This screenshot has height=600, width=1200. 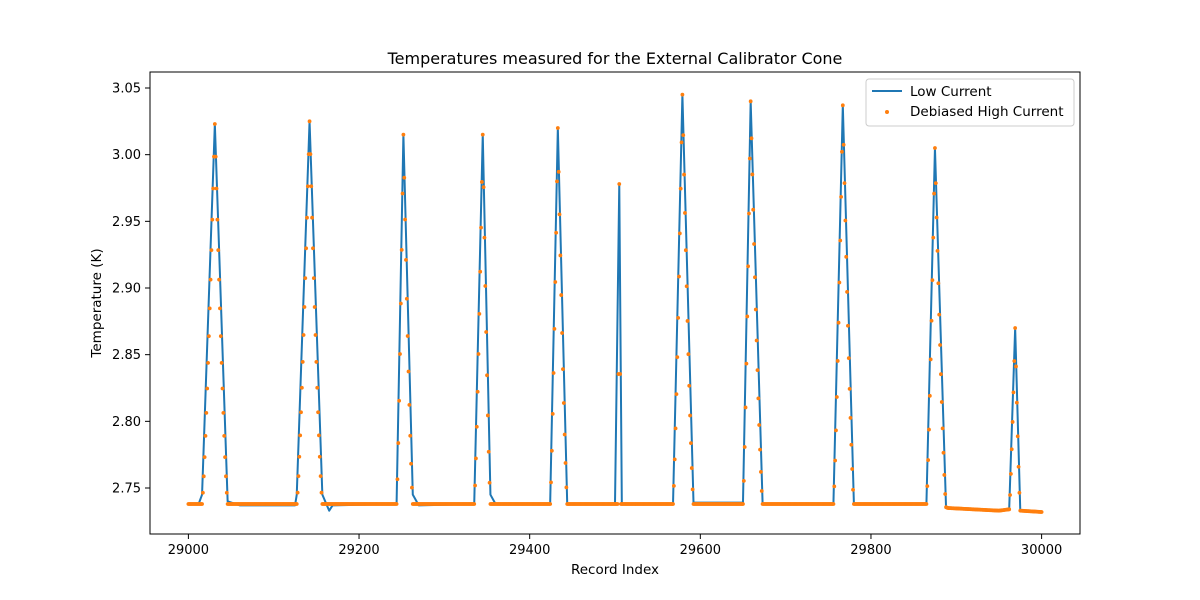 I want to click on legend-frame, so click(x=970, y=102).